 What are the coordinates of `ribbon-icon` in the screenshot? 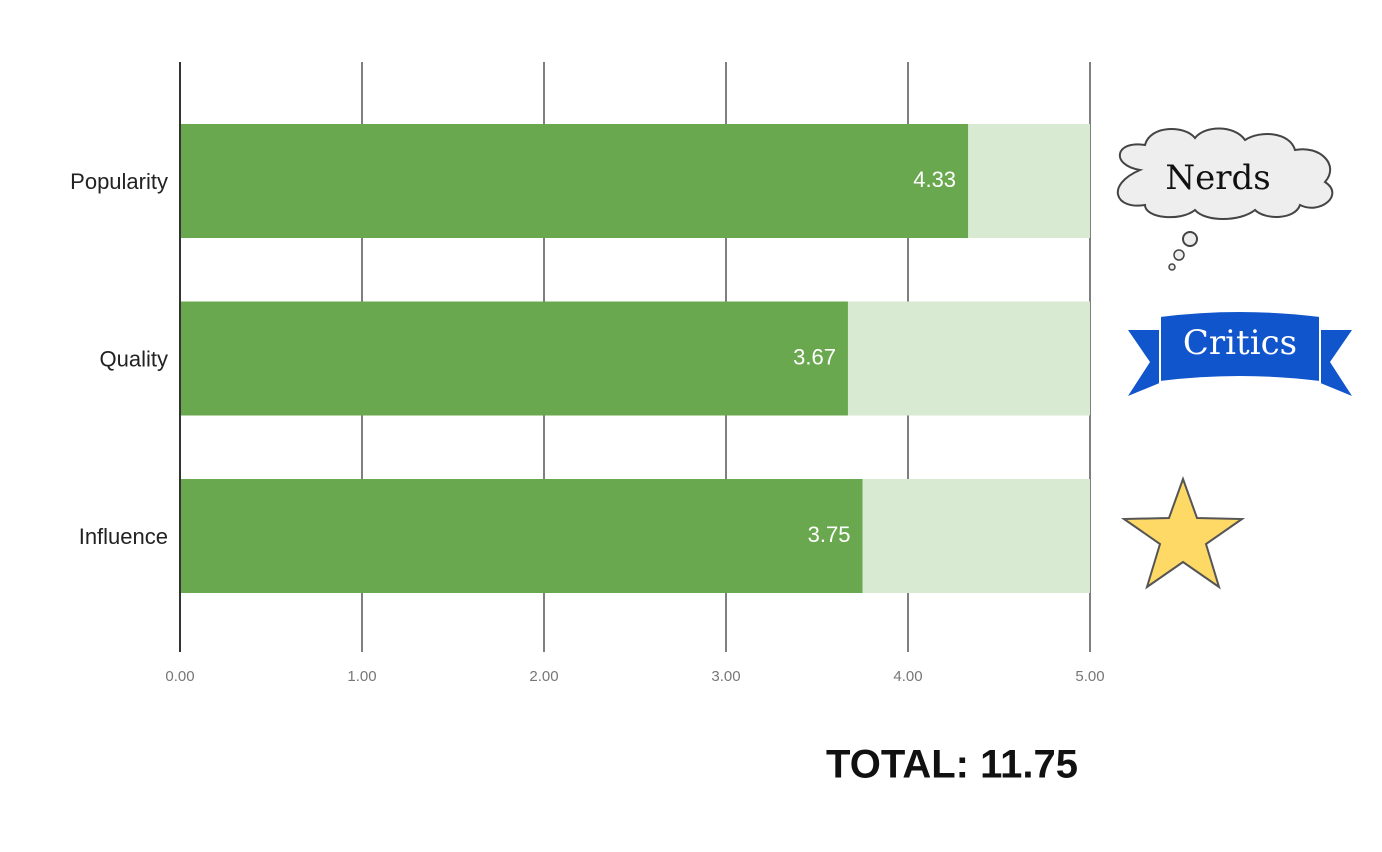 It's located at (1240, 353).